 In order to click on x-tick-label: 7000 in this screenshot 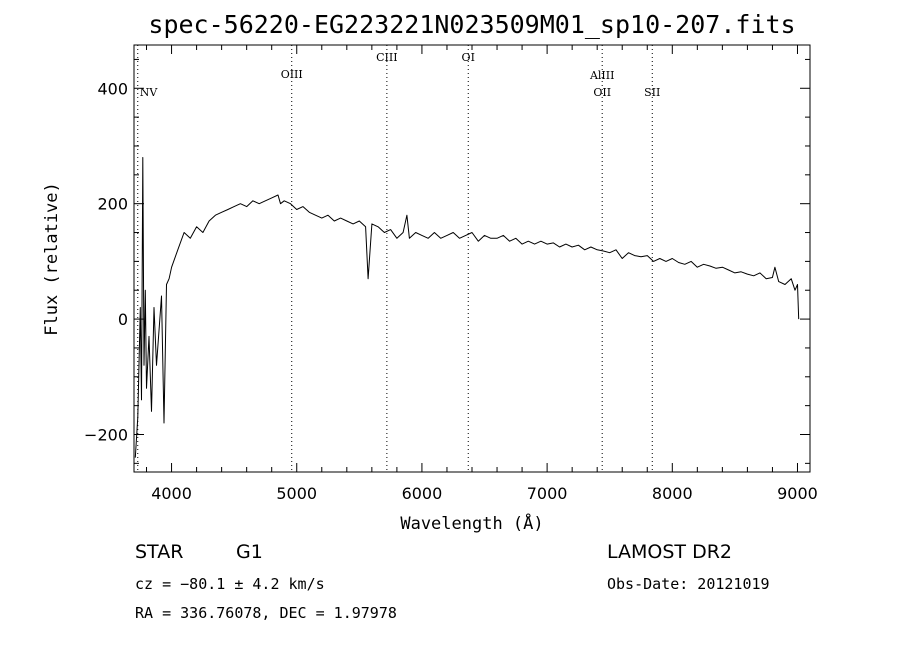, I will do `click(547, 493)`.